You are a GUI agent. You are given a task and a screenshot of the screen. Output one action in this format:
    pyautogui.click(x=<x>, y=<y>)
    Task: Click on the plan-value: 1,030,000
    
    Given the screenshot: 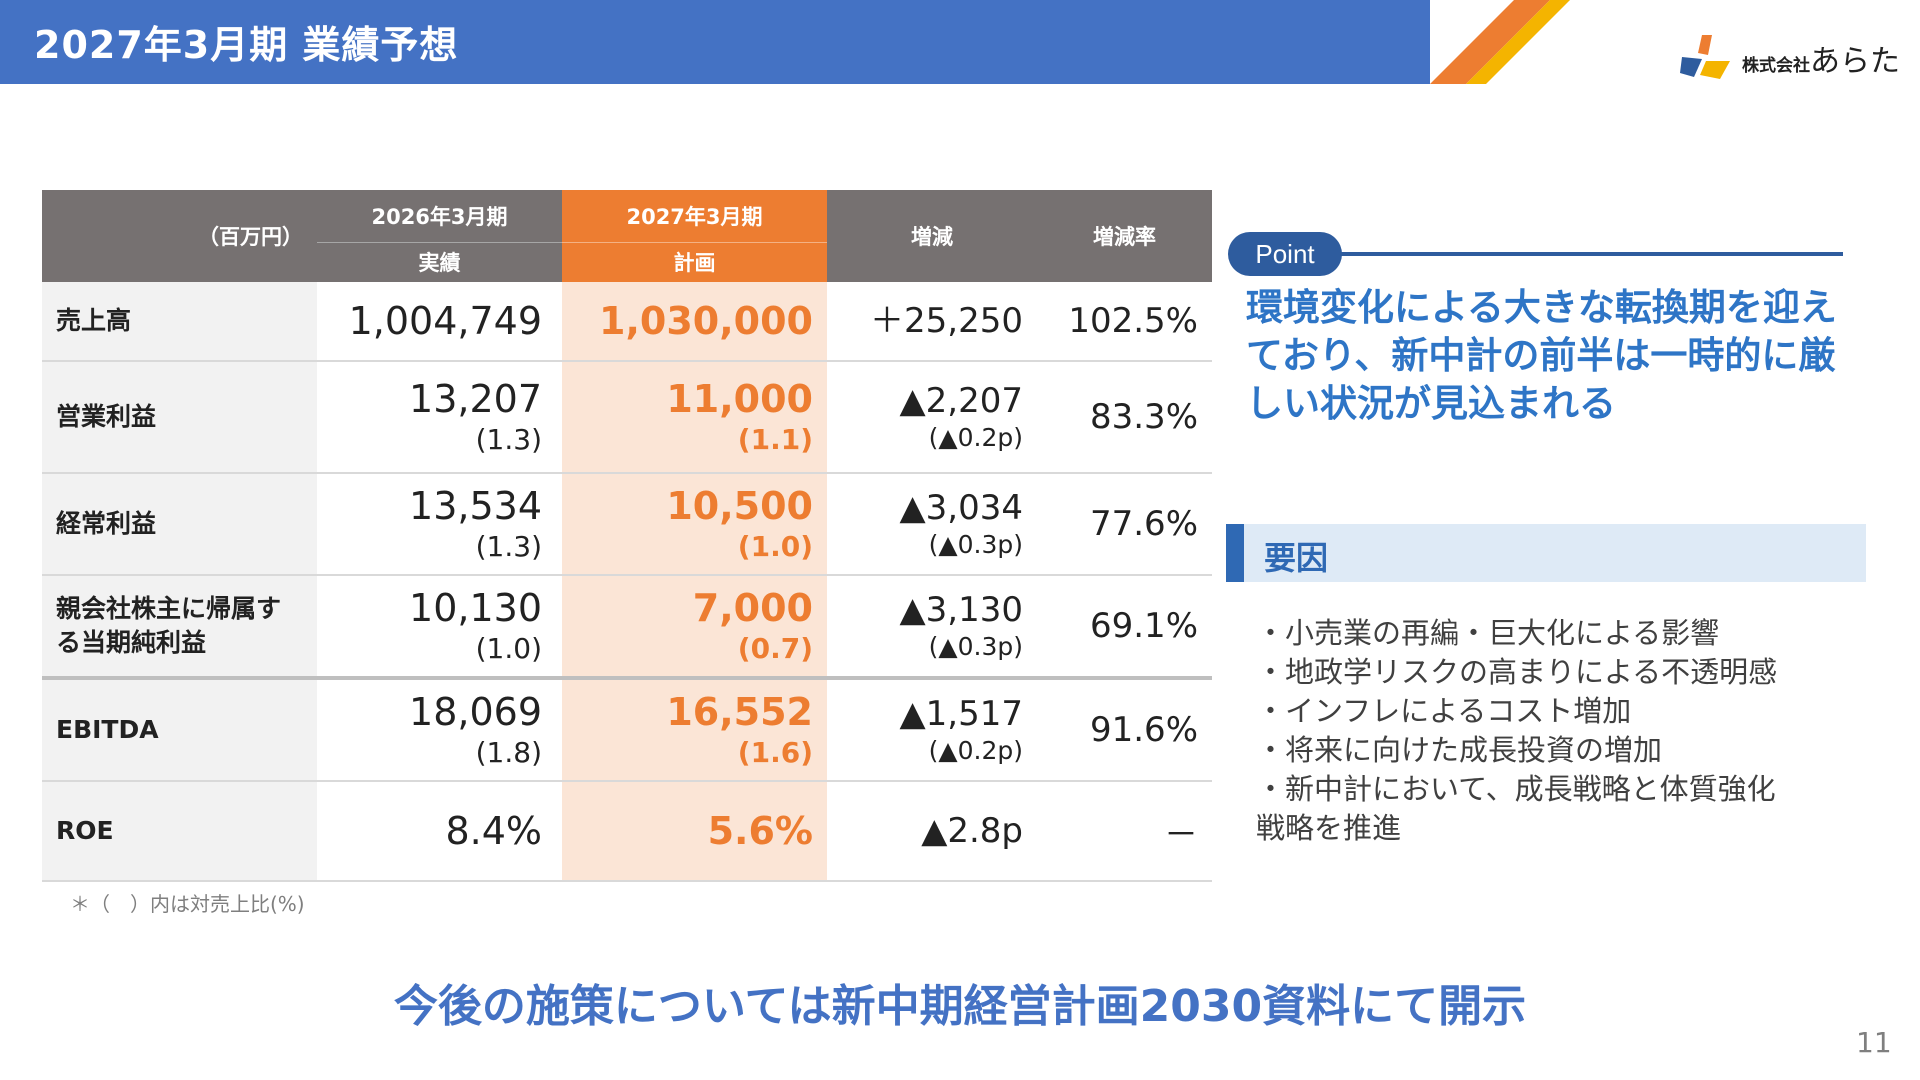 What is the action you would take?
    pyautogui.click(x=706, y=321)
    